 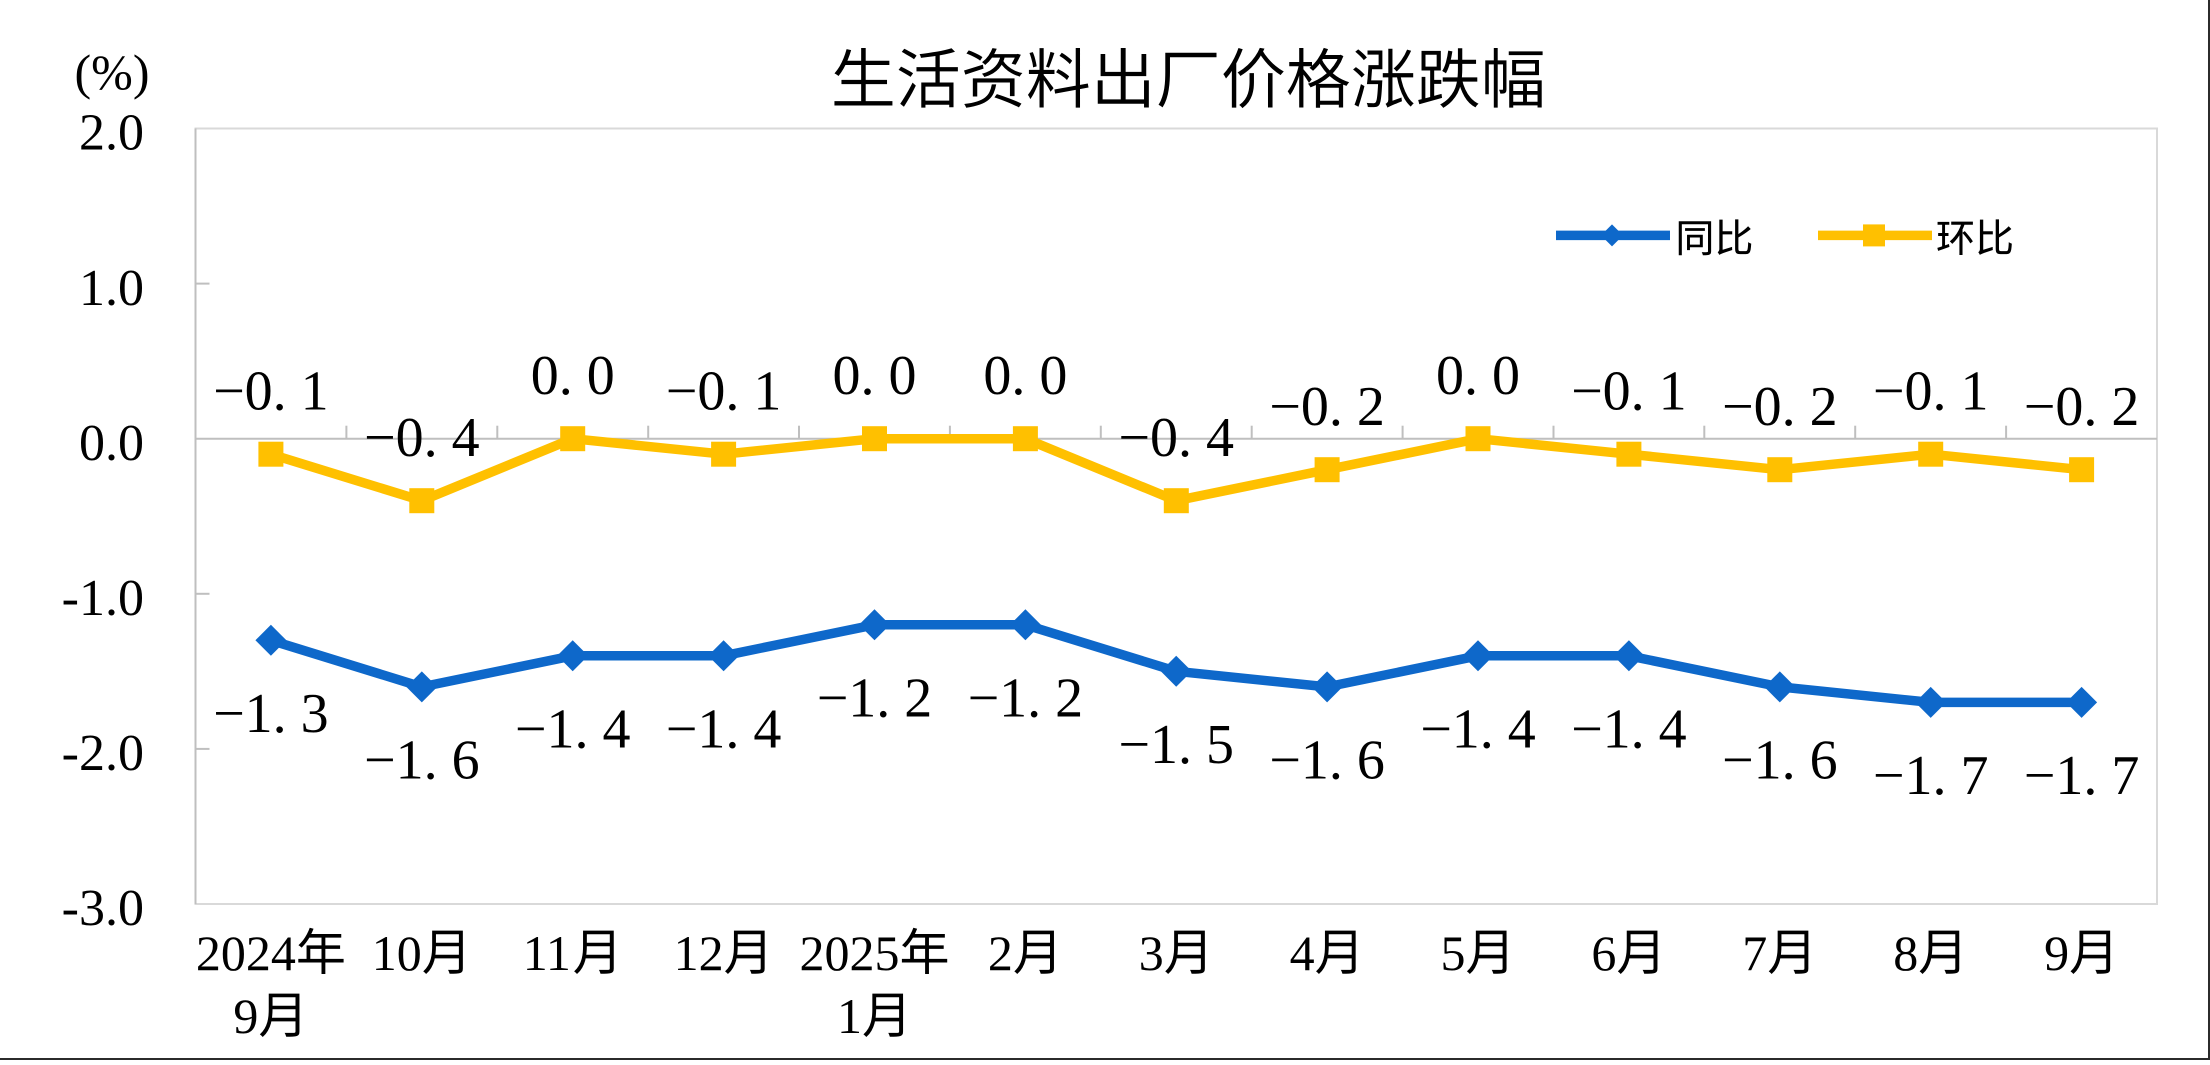 I want to click on svg-text: 2.0, so click(x=111, y=133).